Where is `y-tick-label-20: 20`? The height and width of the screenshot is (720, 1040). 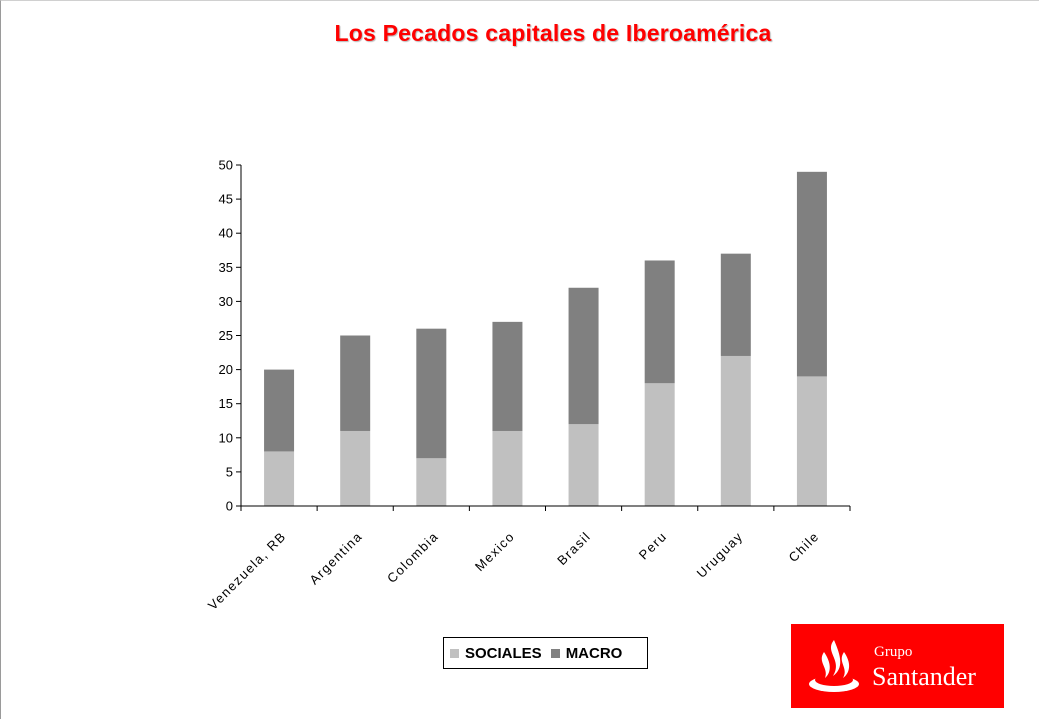
y-tick-label-20: 20 is located at coordinates (226, 369).